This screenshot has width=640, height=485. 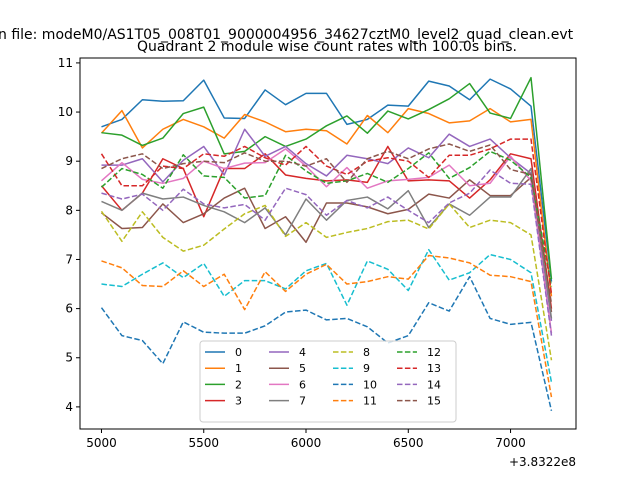 What do you see at coordinates (434, 368) in the screenshot?
I see `legend-label-13: 13` at bounding box center [434, 368].